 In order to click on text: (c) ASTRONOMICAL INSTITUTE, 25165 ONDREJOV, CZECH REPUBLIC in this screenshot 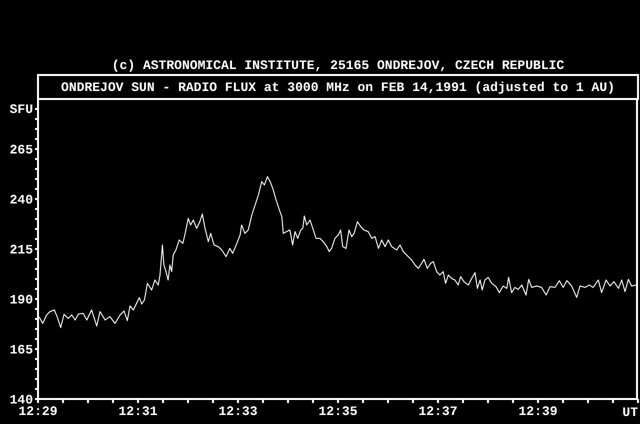, I will do `click(338, 65)`.